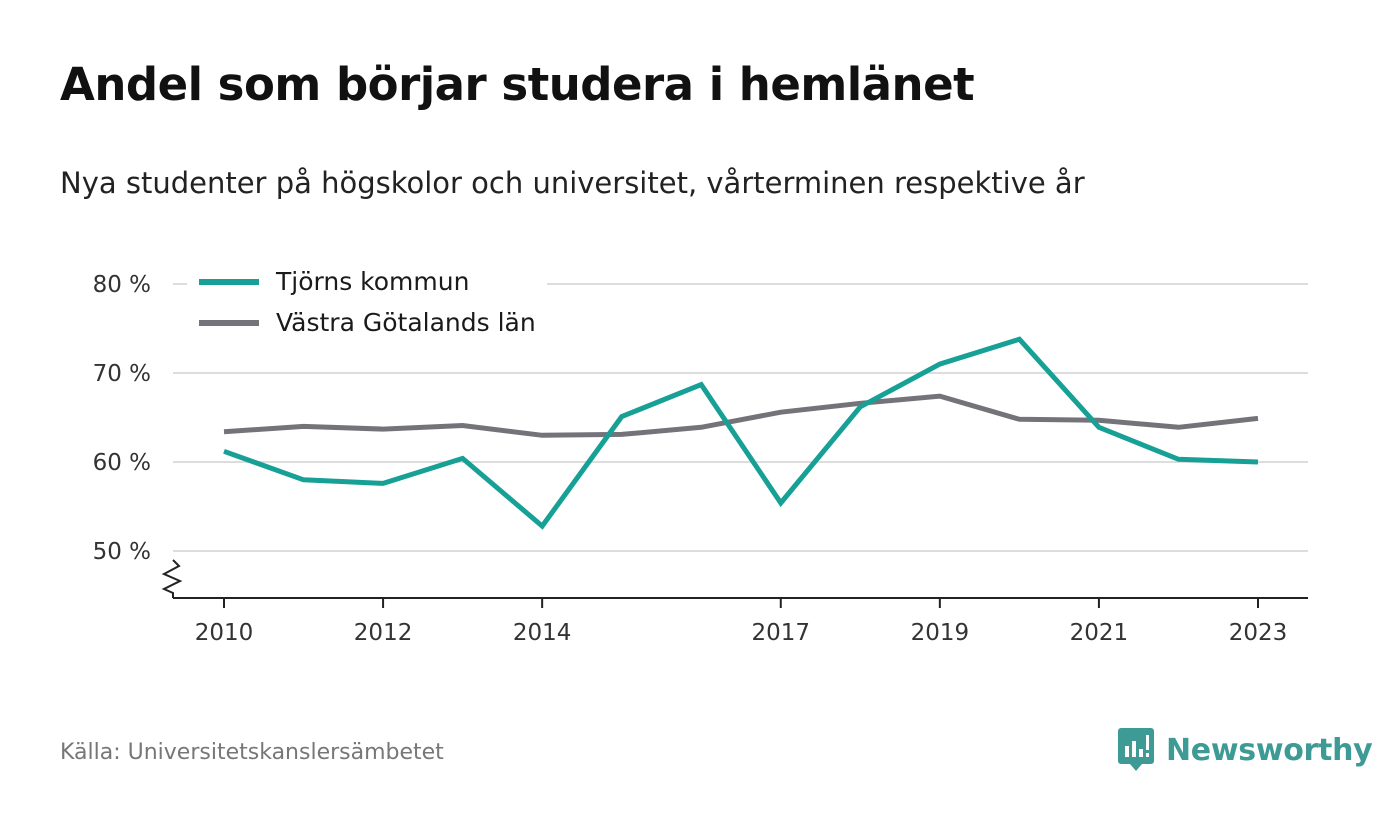  Describe the element at coordinates (224, 633) in the screenshot. I see `x-tick-label: 2010` at that location.